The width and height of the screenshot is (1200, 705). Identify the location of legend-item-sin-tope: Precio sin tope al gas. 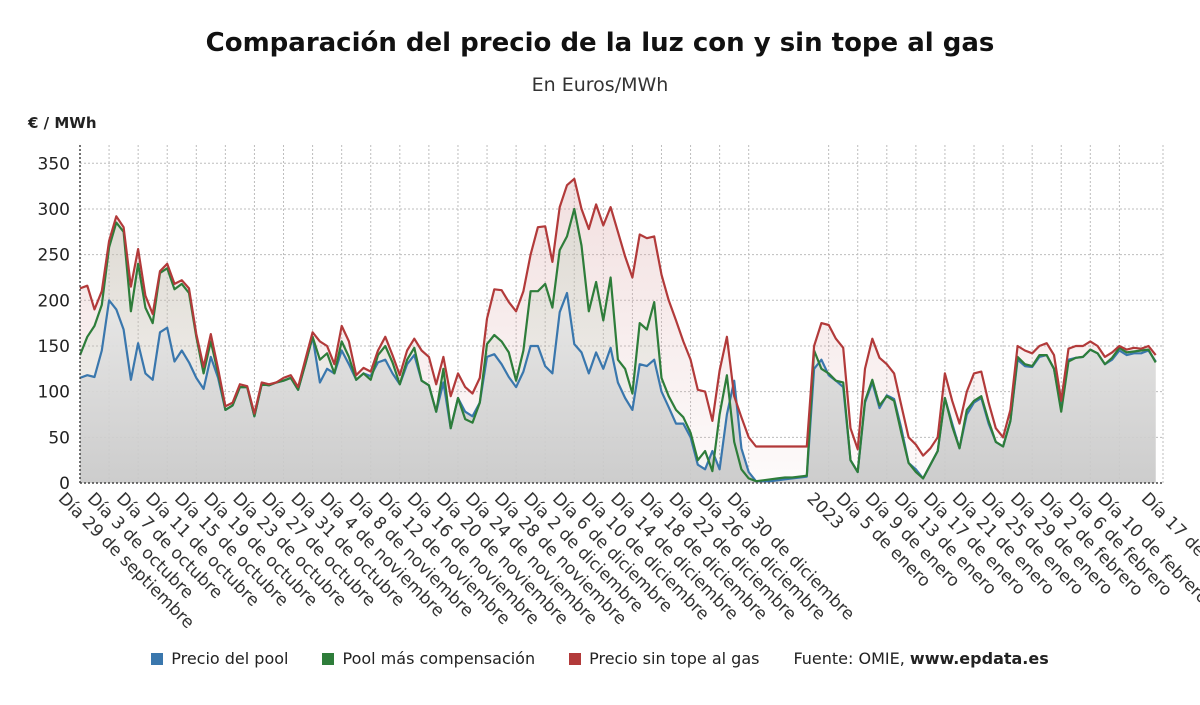
(664, 658).